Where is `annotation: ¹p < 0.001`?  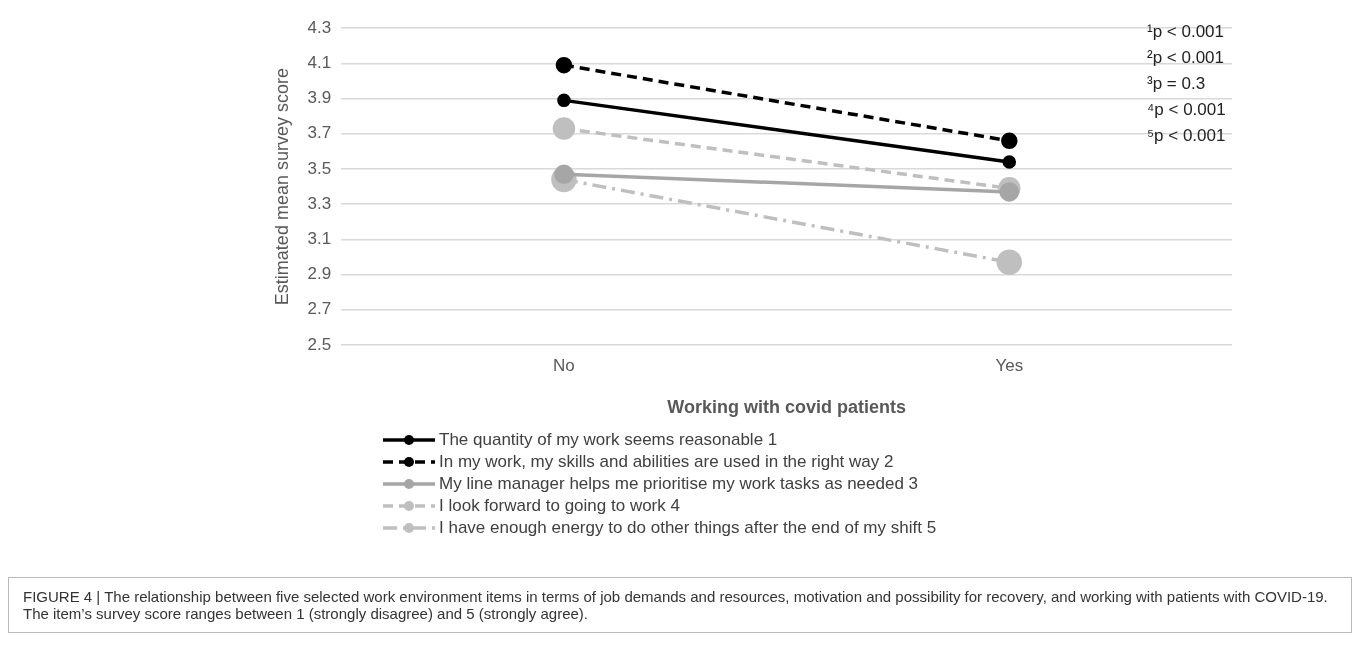
annotation: ¹p < 0.001 is located at coordinates (1186, 31).